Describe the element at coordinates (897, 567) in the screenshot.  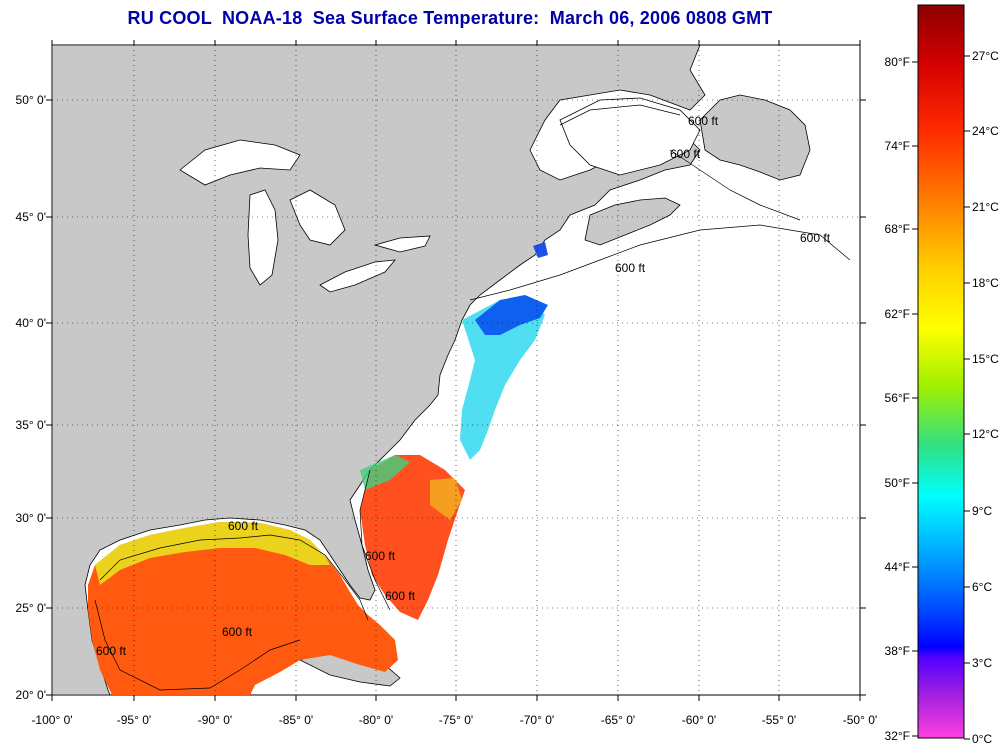
I see `colorbar-label-f: 44°F` at that location.